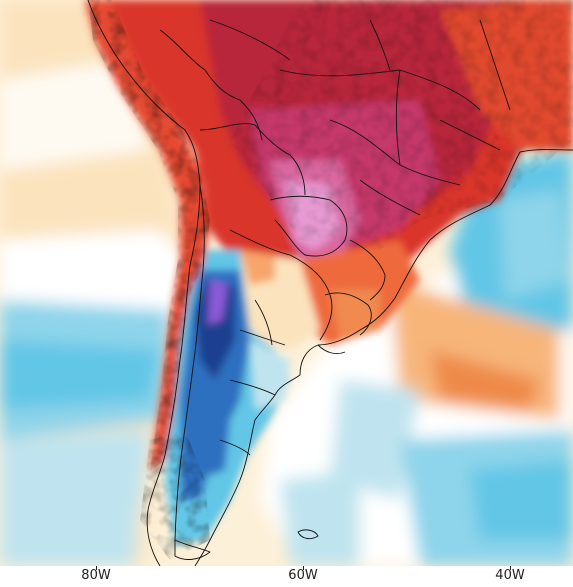 Image resolution: width=573 pixels, height=587 pixels. Describe the element at coordinates (211, 85) in the screenshot. I see `peru-brazil-border` at that location.